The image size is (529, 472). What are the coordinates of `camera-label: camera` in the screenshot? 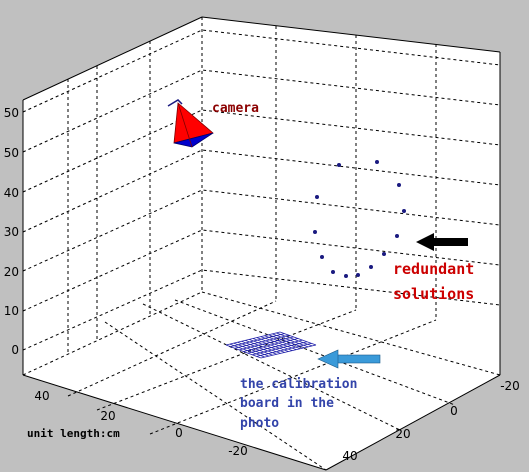 It's located at (235, 108).